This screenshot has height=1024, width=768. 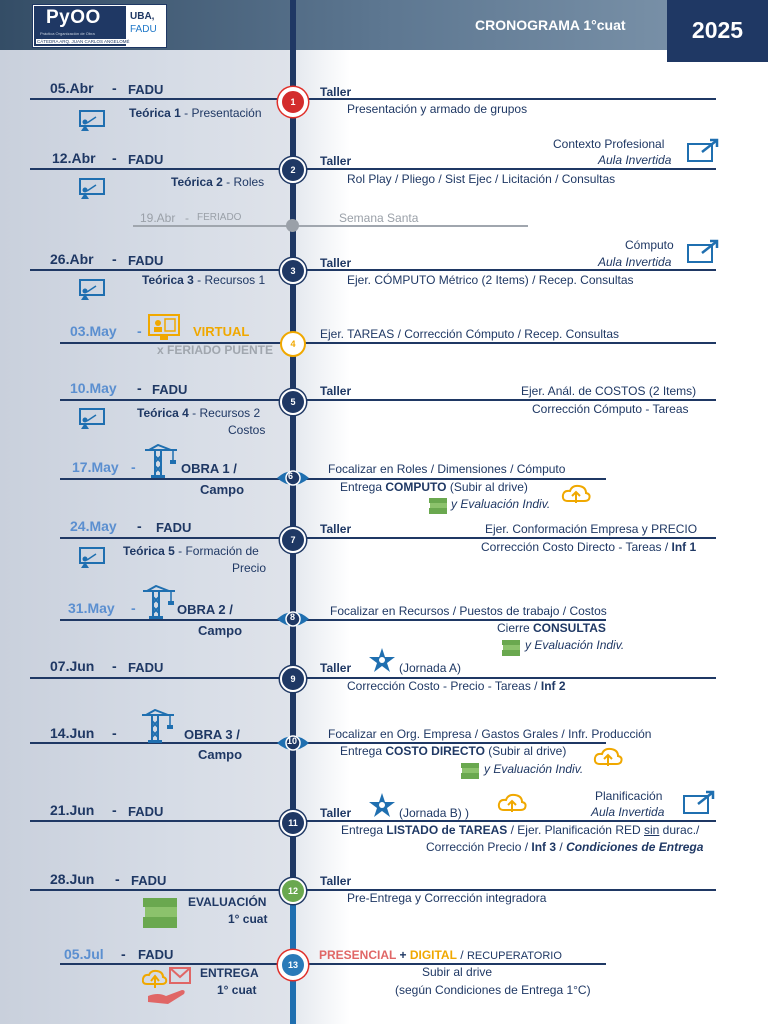 I want to click on theory-number: Teórica 2, so click(x=197, y=182).